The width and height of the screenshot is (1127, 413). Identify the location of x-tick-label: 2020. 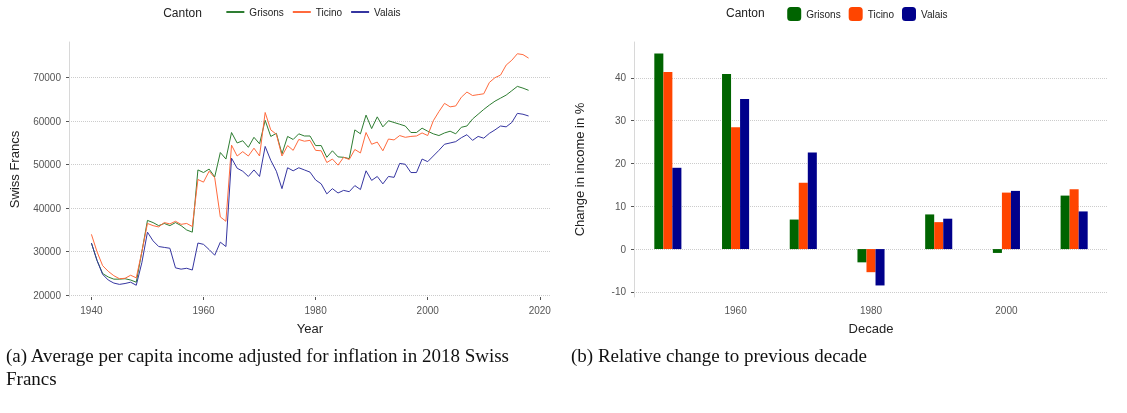
(540, 310).